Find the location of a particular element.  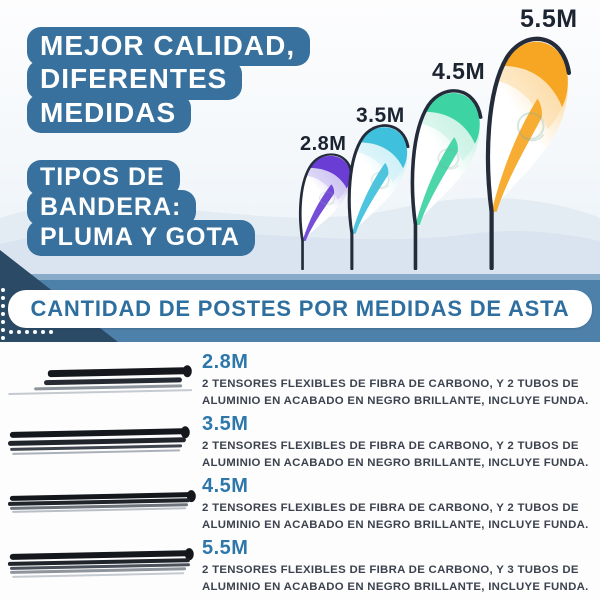

spec-size-heading: 4.5M is located at coordinates (225, 486).